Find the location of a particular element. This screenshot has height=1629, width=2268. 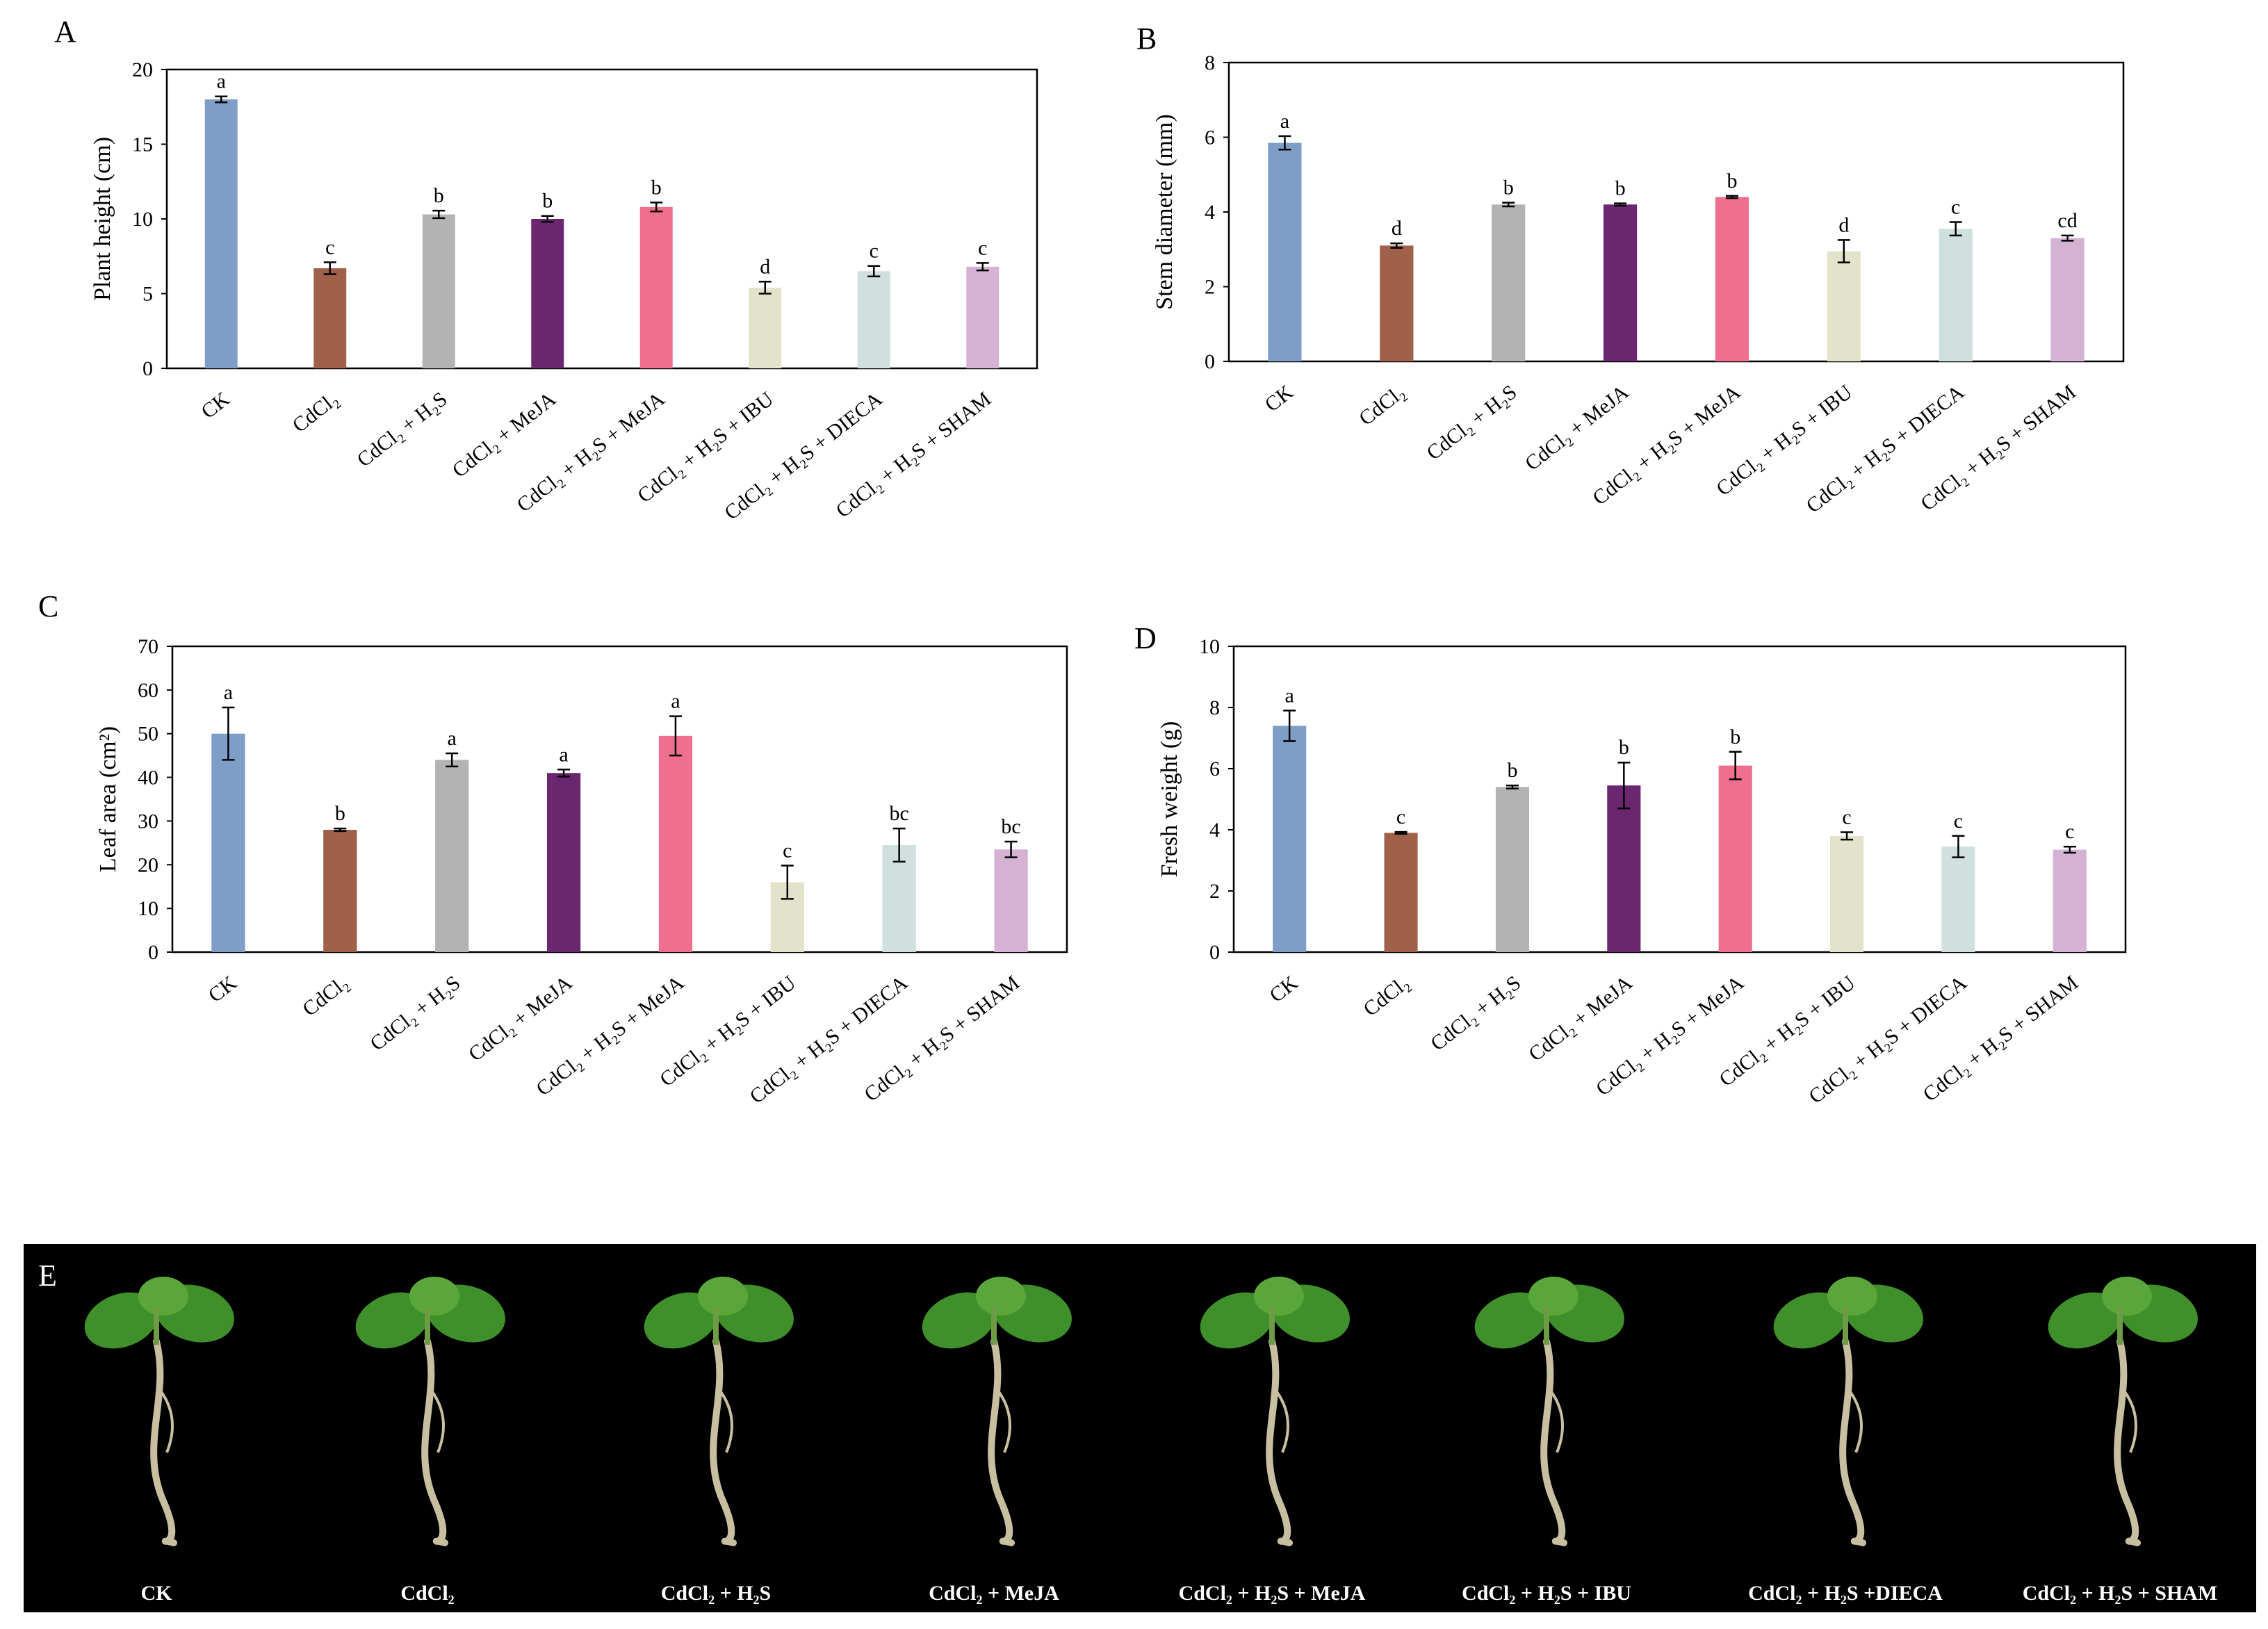

significance-label: d is located at coordinates (1843, 225).